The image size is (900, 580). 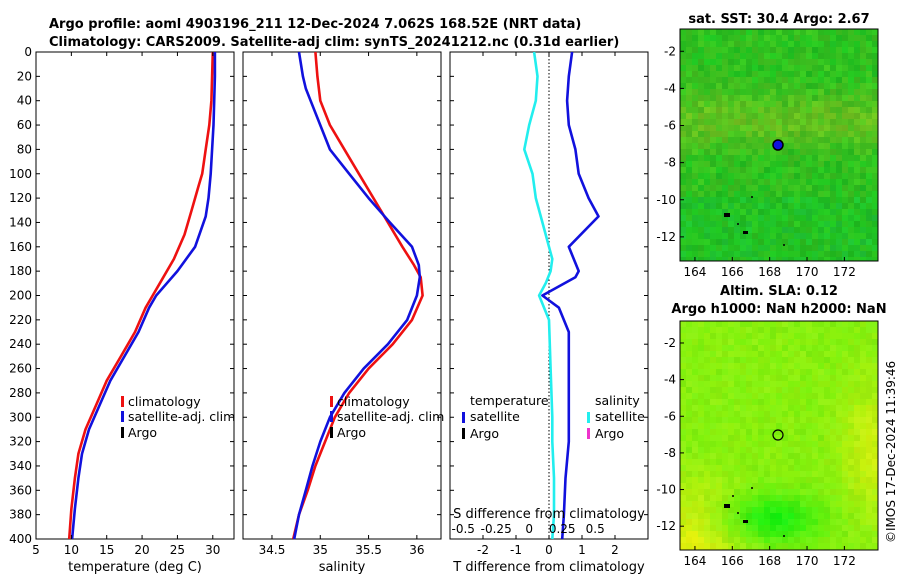 I want to click on map-y-tick-label: -8, so click(x=670, y=163).